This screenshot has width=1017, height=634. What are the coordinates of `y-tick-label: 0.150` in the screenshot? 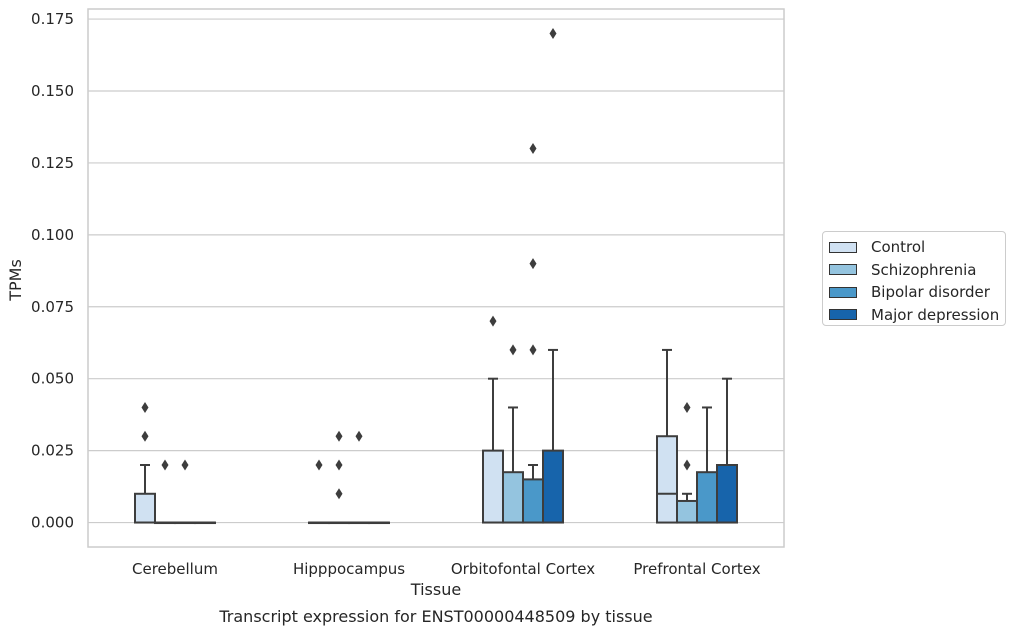 It's located at (52, 91).